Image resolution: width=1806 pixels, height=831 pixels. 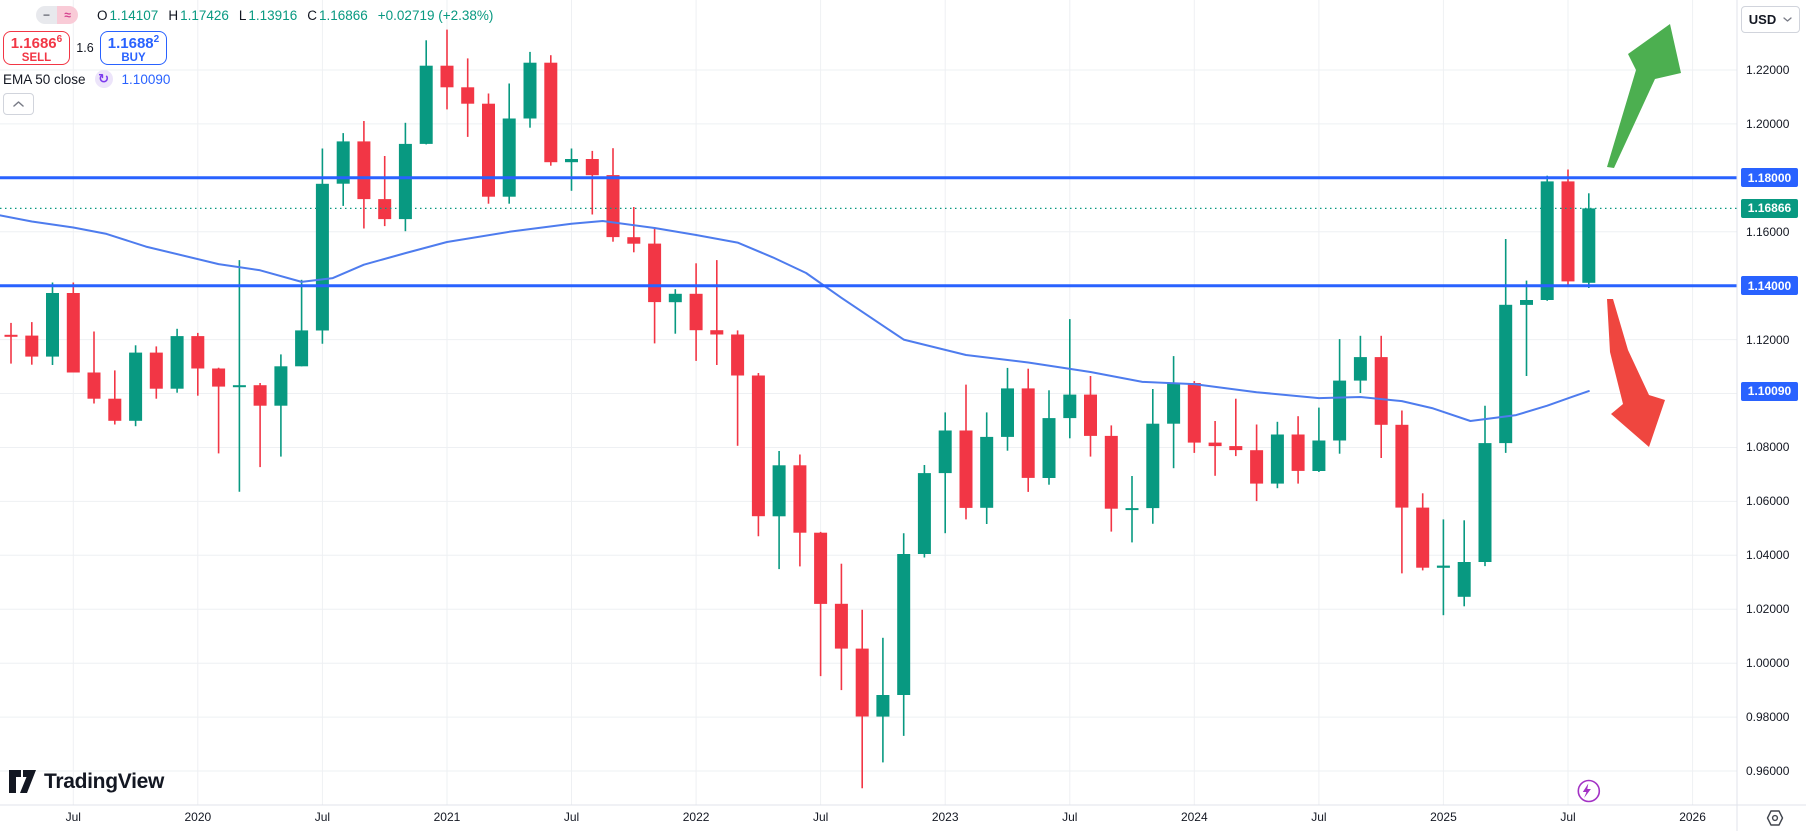 What do you see at coordinates (312, 15) in the screenshot?
I see `close-label: C` at bounding box center [312, 15].